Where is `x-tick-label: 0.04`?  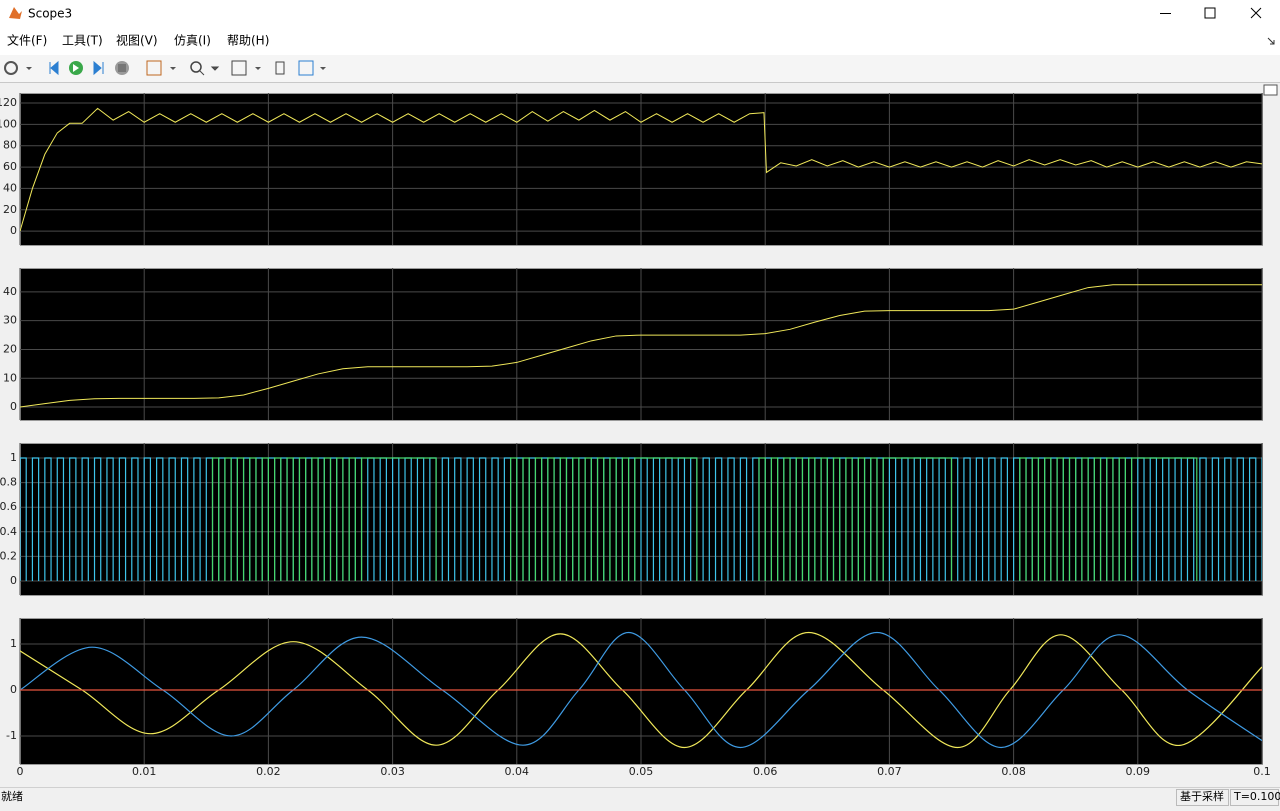
x-tick-label: 0.04 is located at coordinates (517, 771).